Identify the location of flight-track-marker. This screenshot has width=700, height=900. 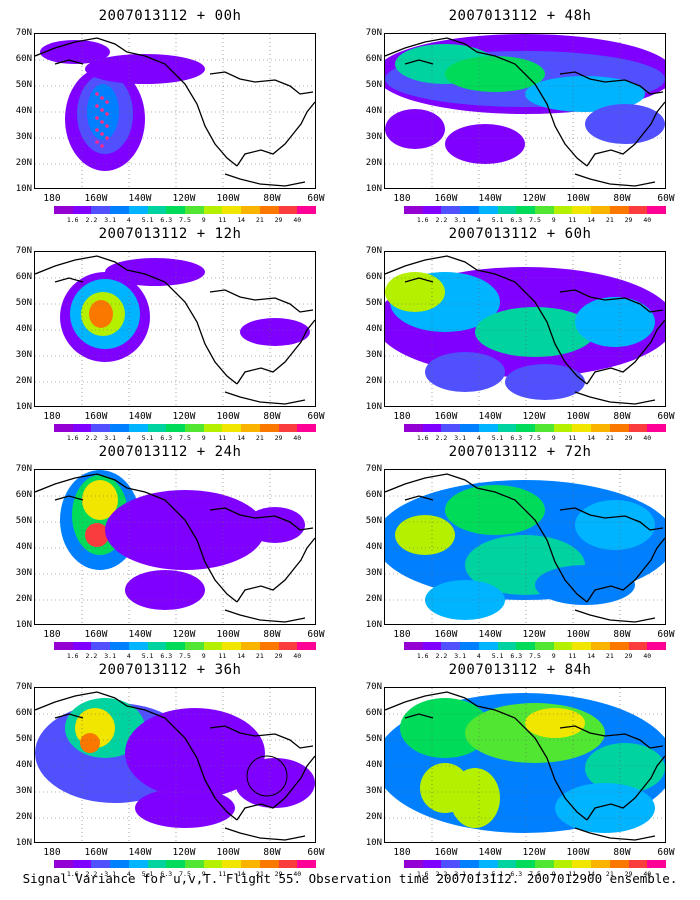
(102, 110).